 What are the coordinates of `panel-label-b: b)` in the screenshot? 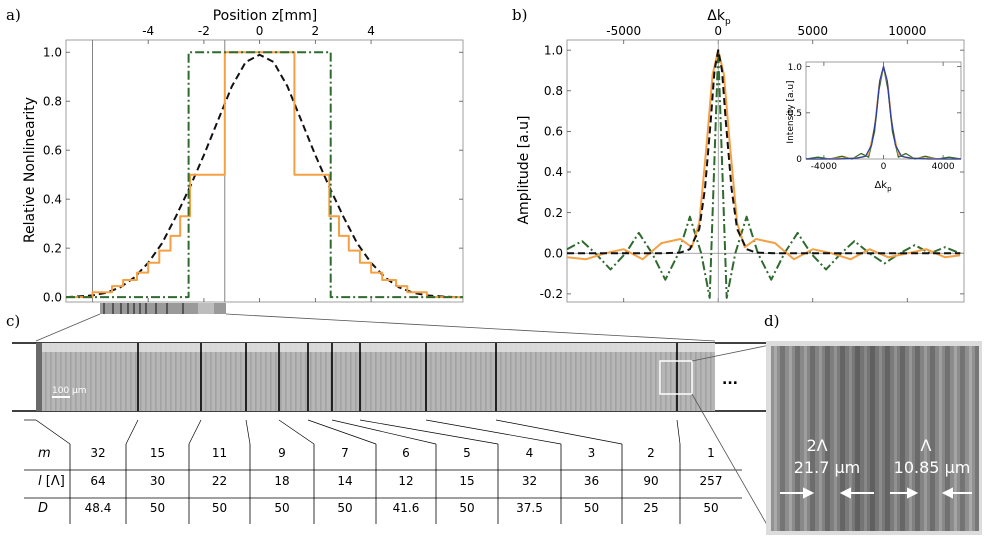 It's located at (519, 15).